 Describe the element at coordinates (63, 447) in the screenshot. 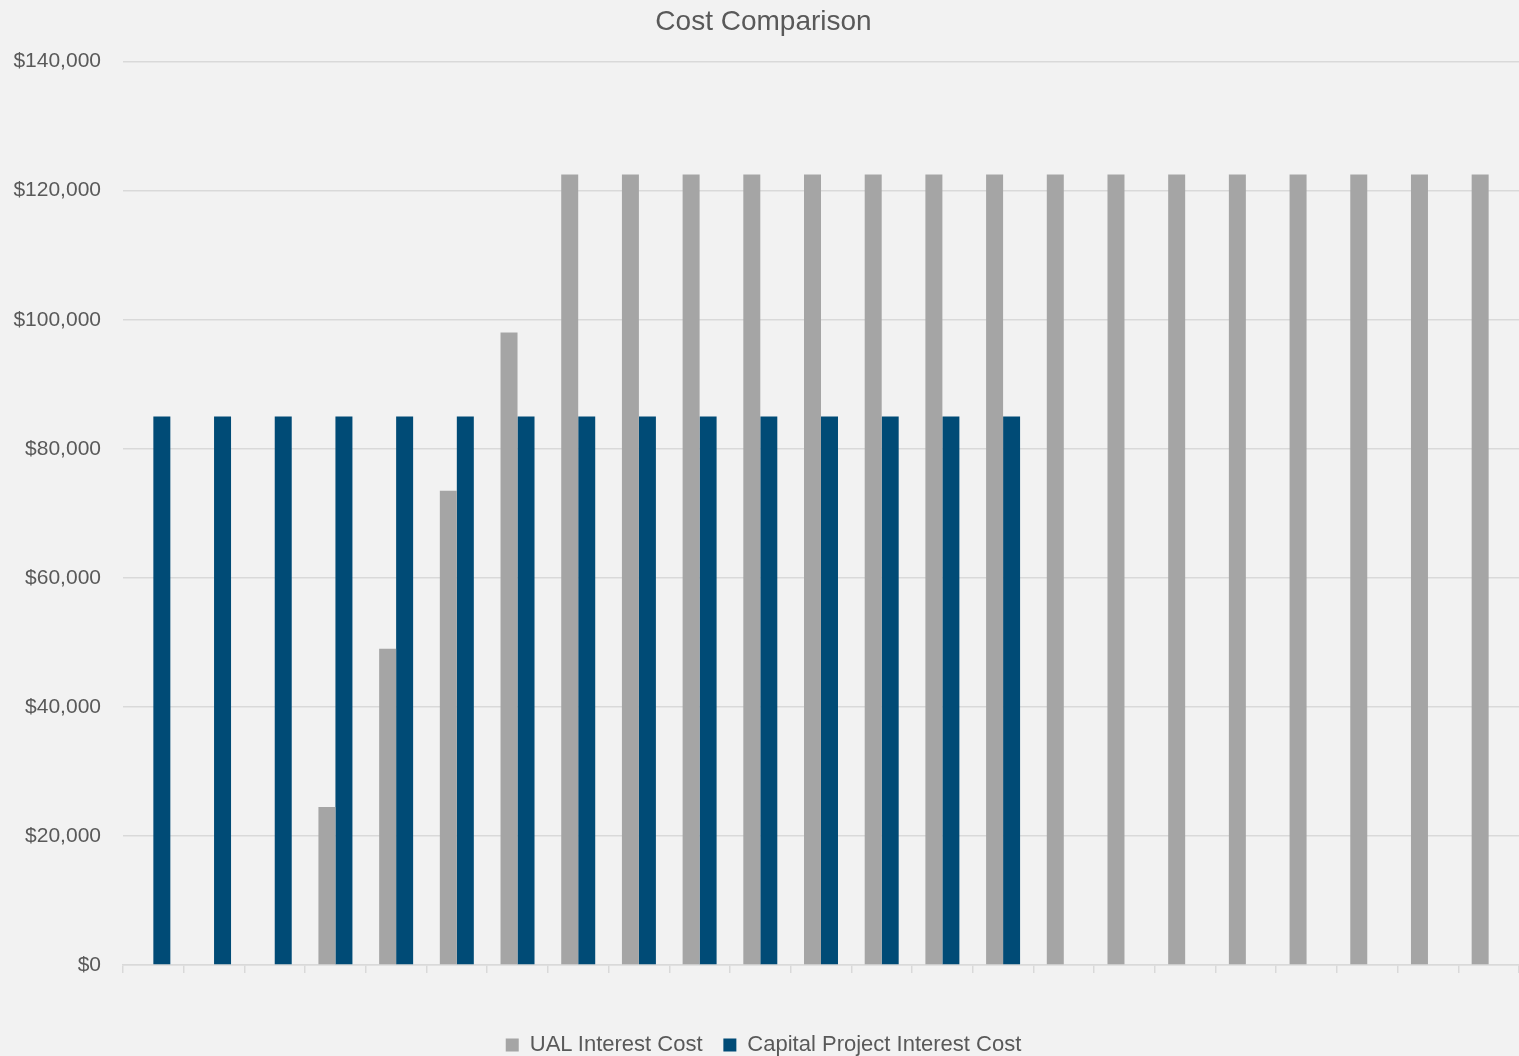

I see `y-tick-label: $80,000` at that location.